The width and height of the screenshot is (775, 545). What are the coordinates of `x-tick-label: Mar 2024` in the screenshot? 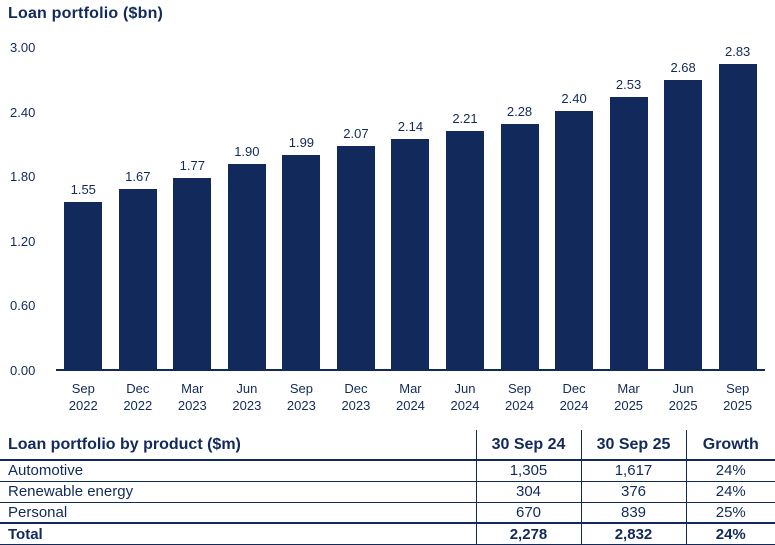 It's located at (410, 397).